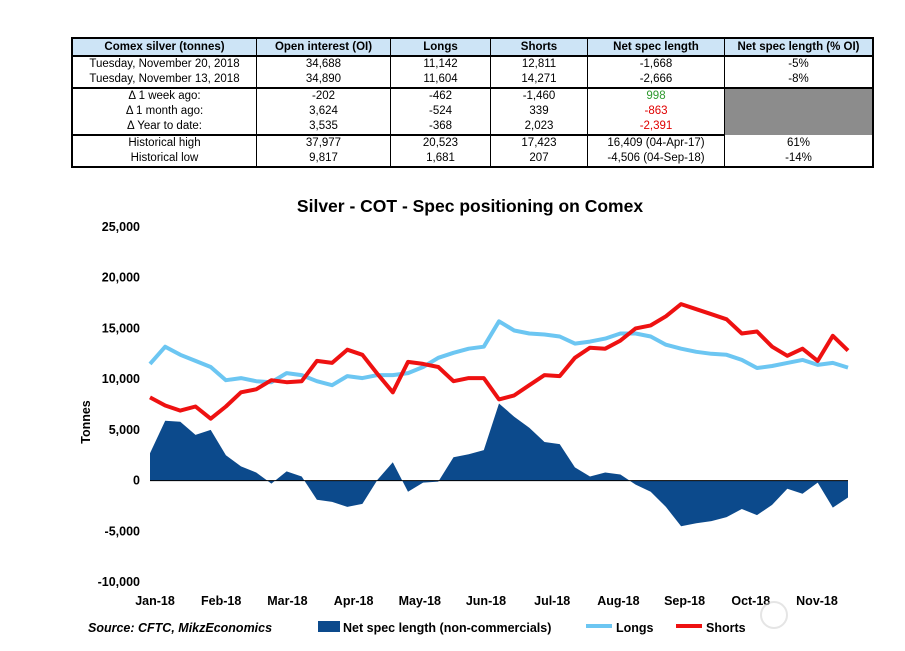 Image resolution: width=905 pixels, height=651 pixels. Describe the element at coordinates (287, 601) in the screenshot. I see `x-tick-label: Mar-18` at that location.